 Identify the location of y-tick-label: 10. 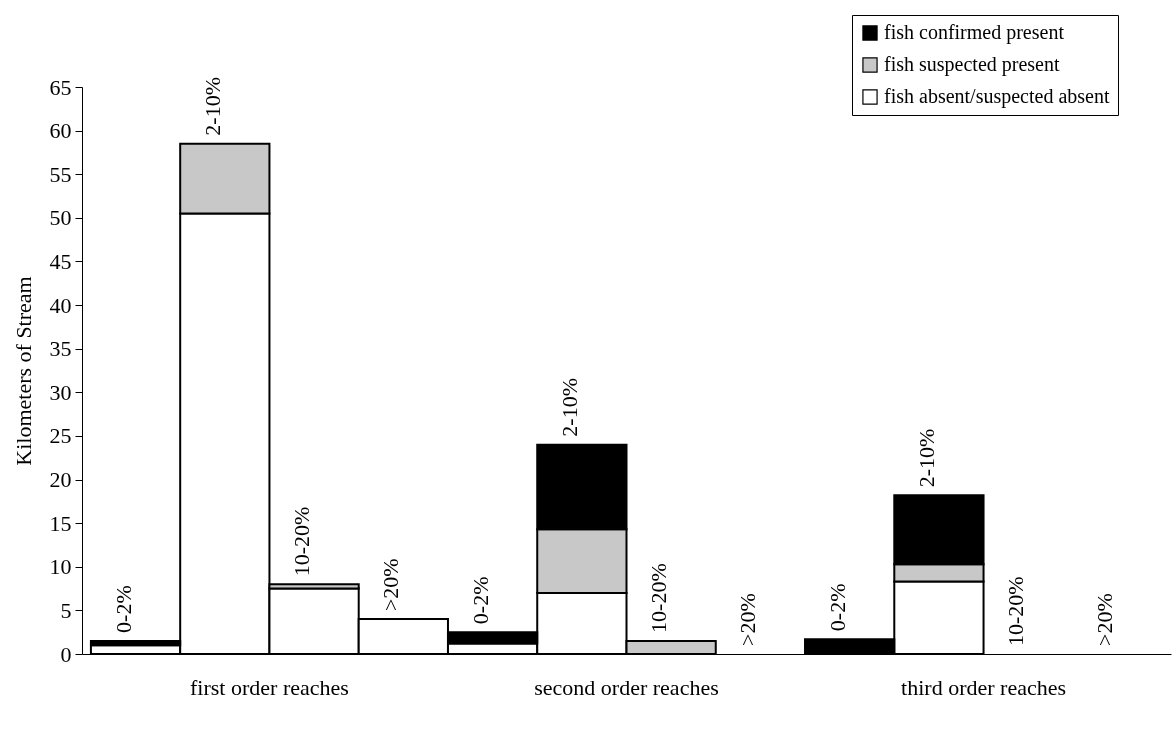
(60, 567).